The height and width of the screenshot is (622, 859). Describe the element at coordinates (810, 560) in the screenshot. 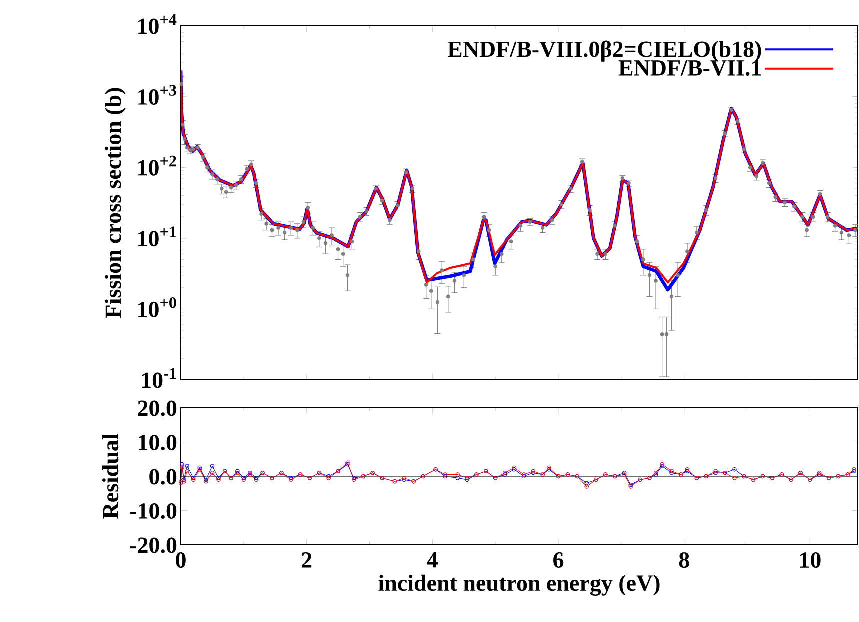

I see `x-tick-label: 10` at that location.